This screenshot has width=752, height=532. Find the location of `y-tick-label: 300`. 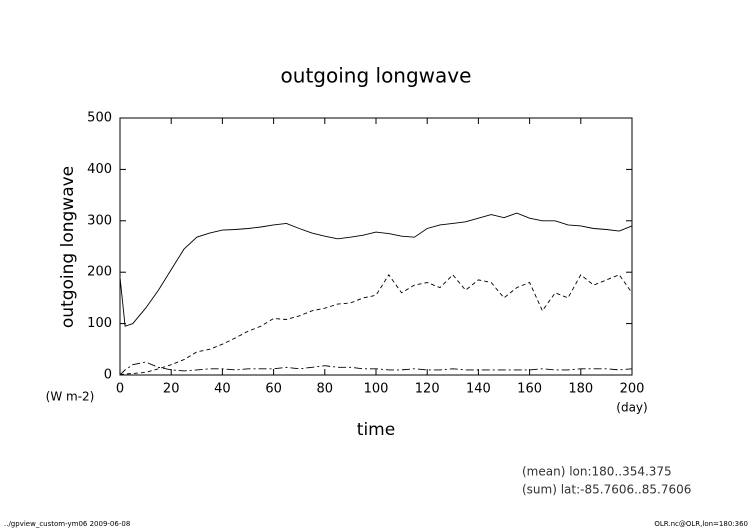

y-tick-label: 300 is located at coordinates (99, 220).